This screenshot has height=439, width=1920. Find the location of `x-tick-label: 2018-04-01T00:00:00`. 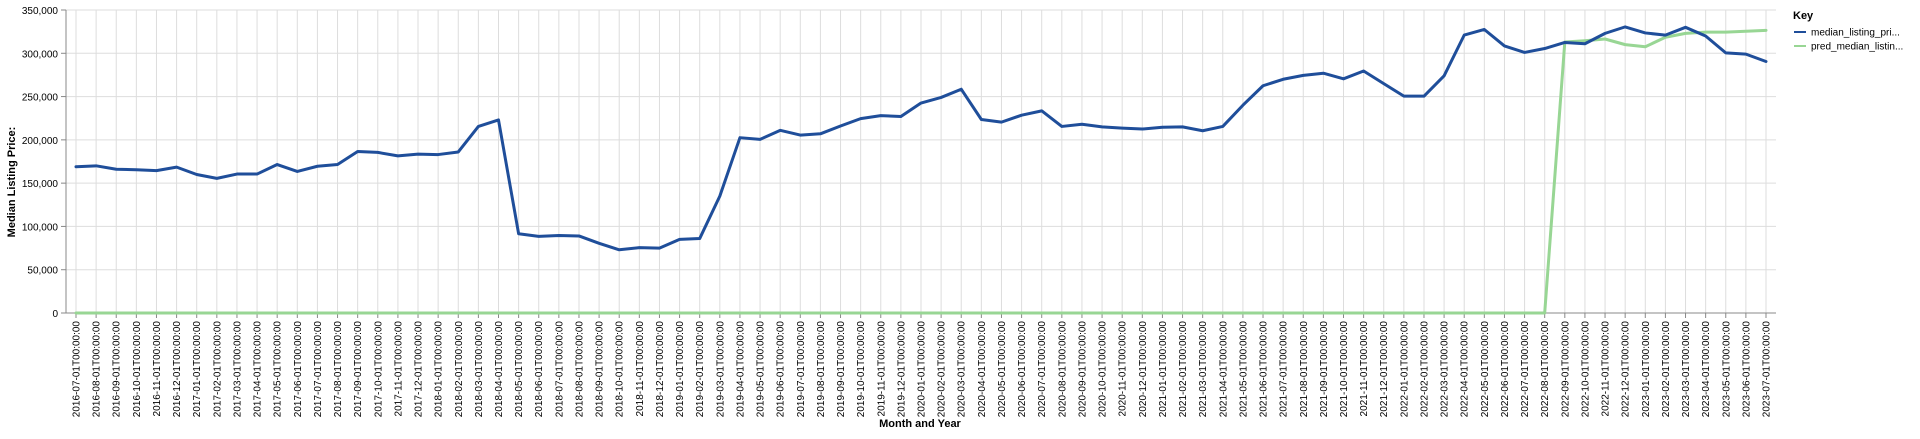

x-tick-label: 2018-04-01T00:00:00 is located at coordinates (499, 369).